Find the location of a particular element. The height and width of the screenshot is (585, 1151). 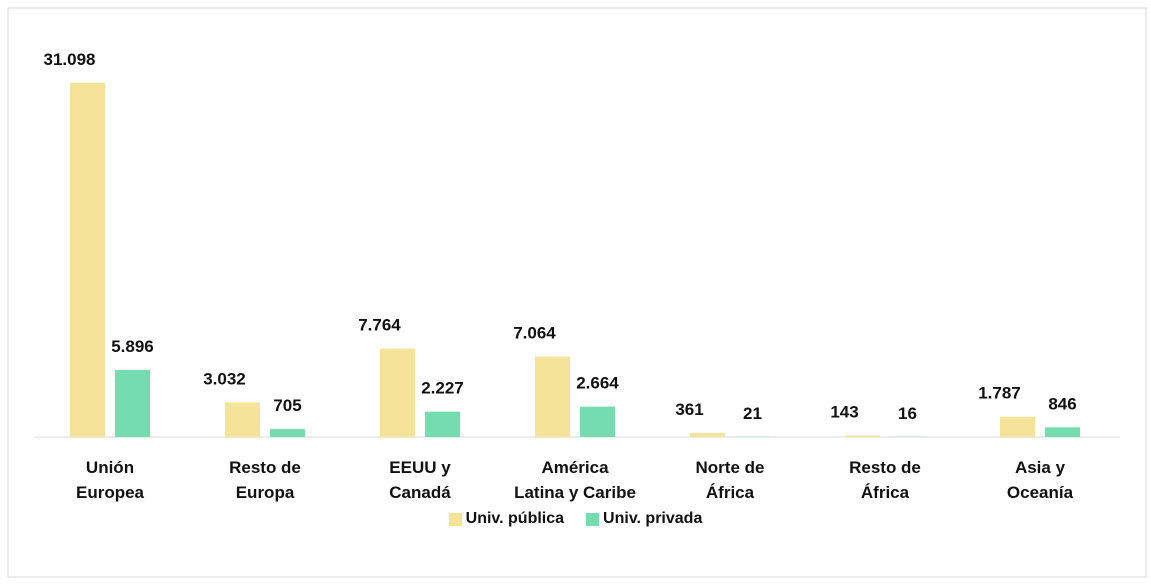

data-label: 1.787 is located at coordinates (999, 393).